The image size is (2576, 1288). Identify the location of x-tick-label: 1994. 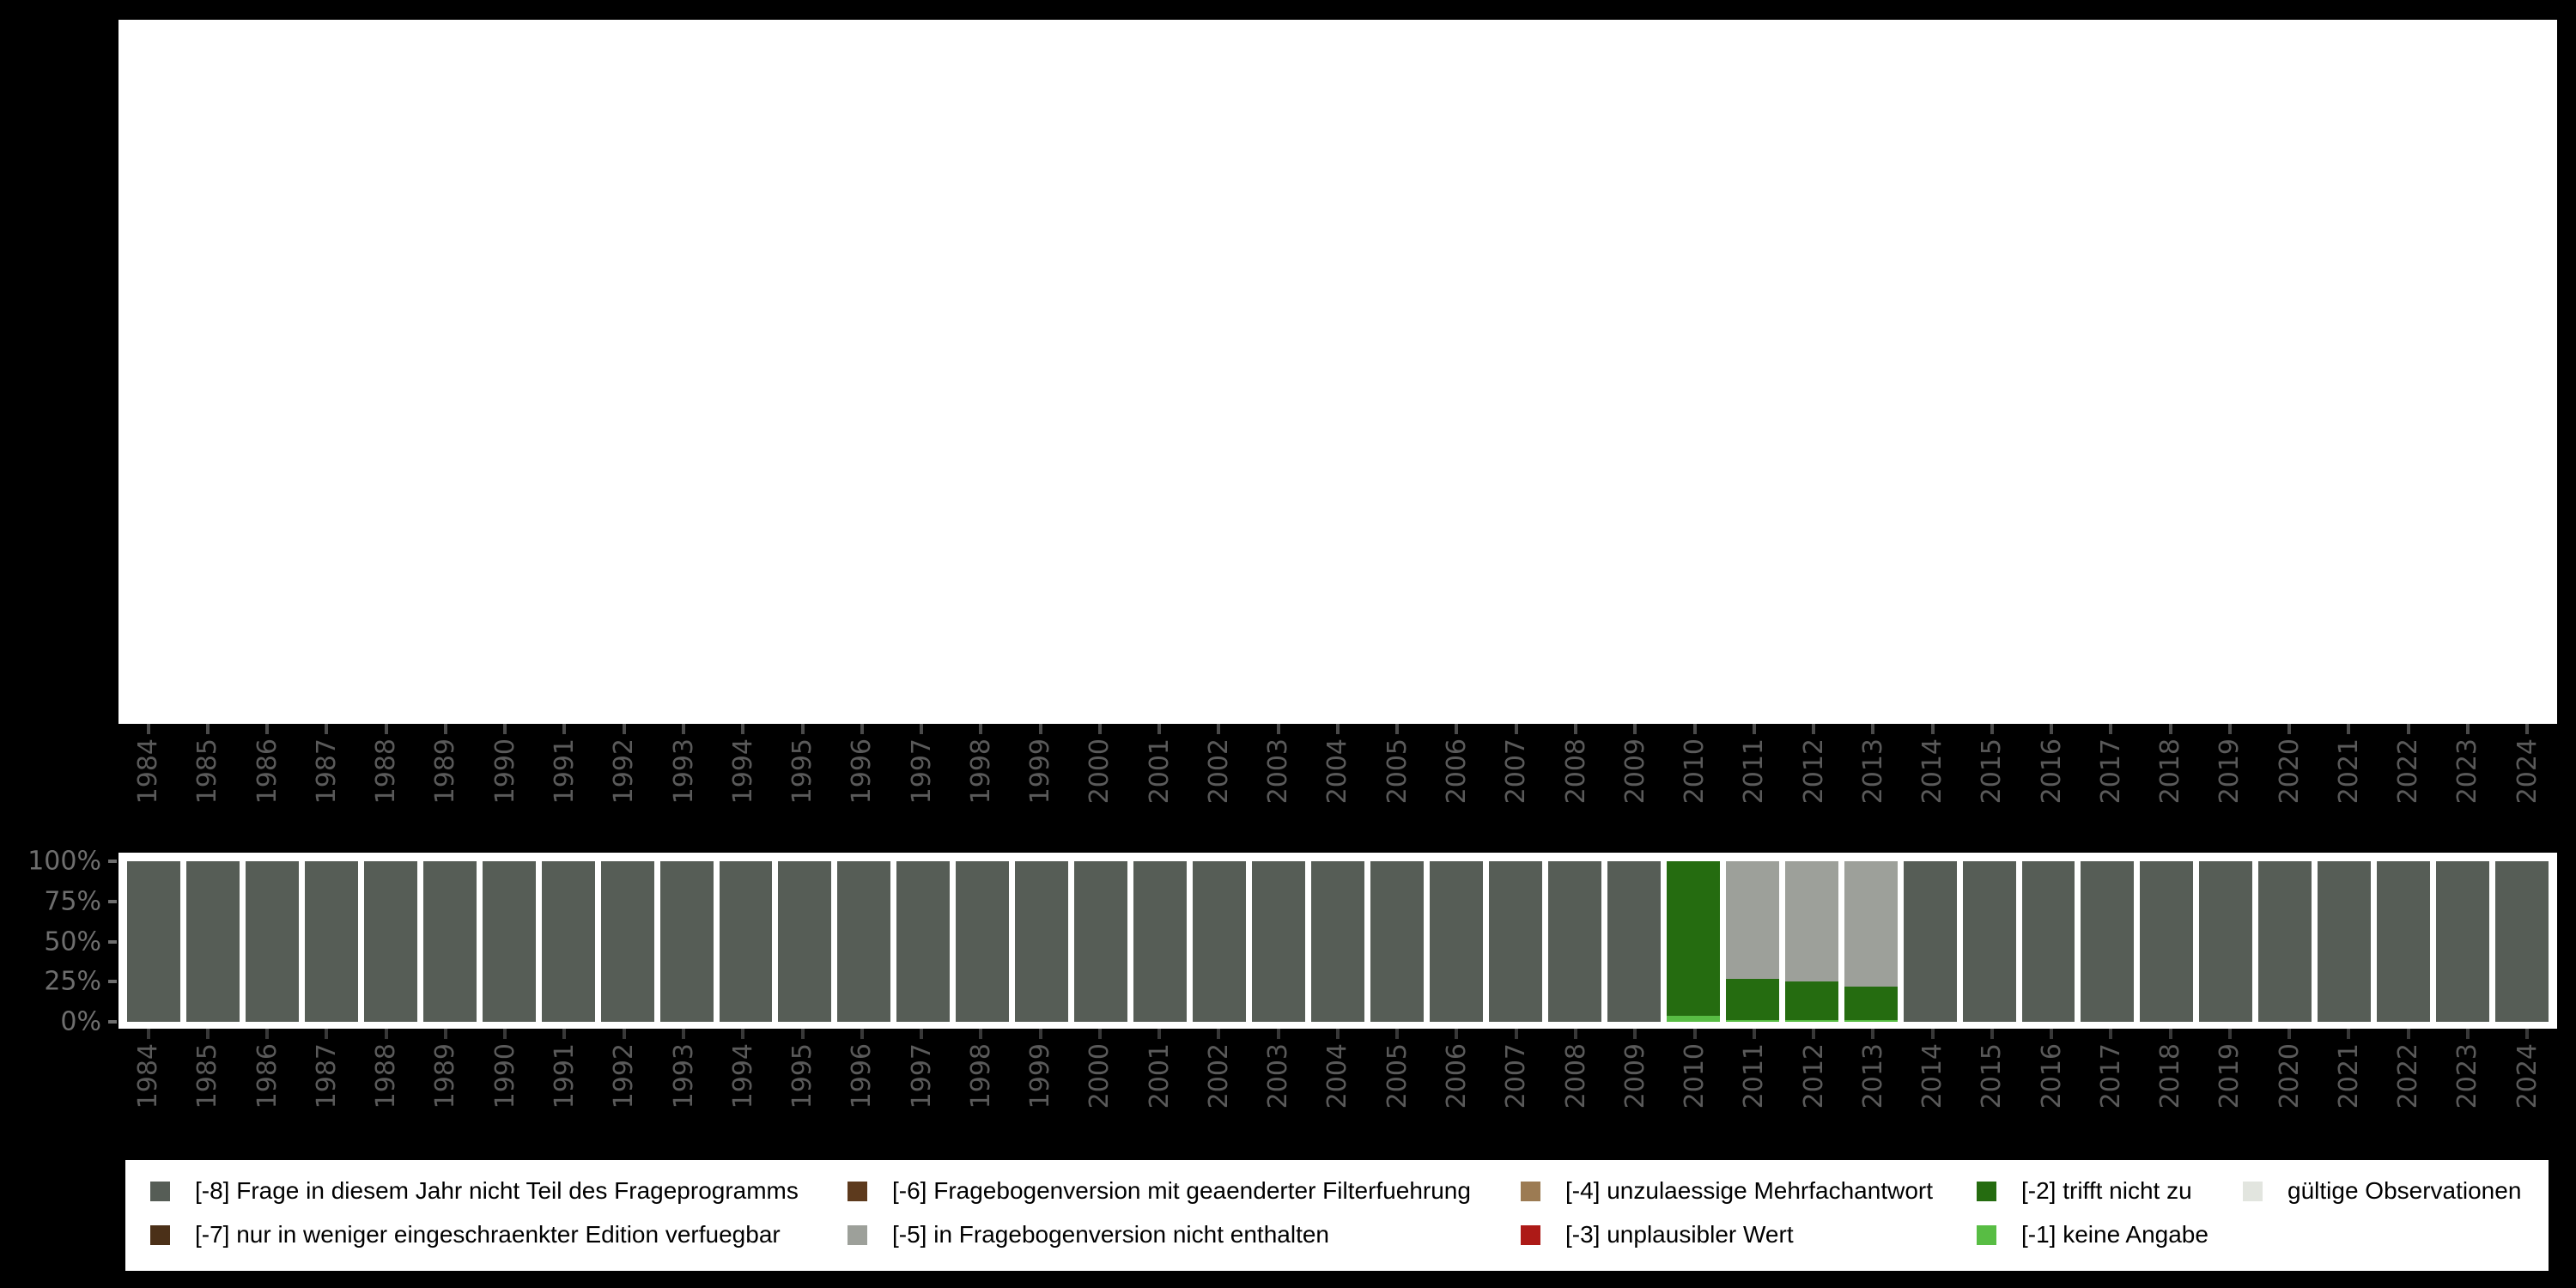
(742, 1076).